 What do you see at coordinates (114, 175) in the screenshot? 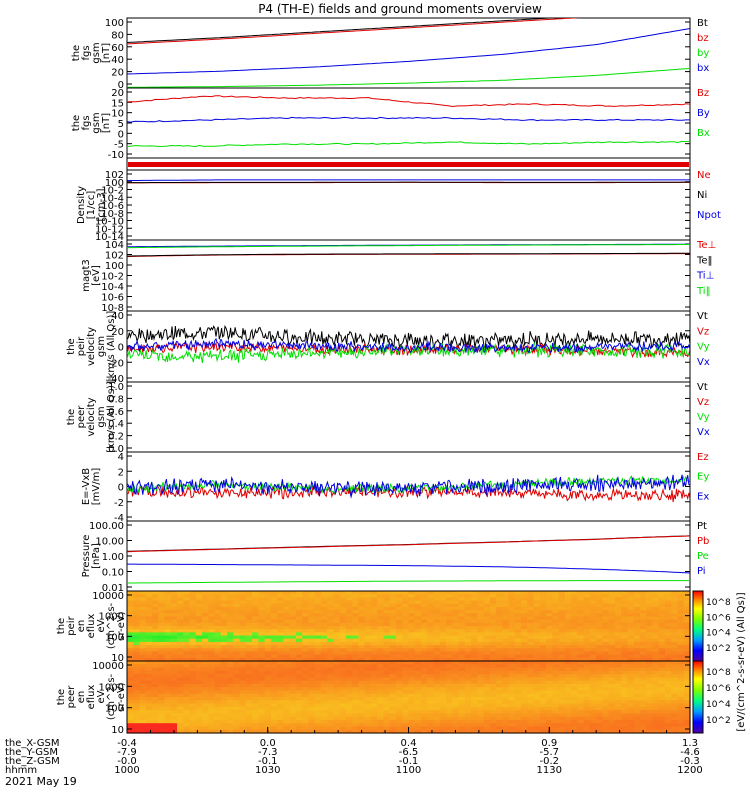
I see `ytick-label: 102` at bounding box center [114, 175].